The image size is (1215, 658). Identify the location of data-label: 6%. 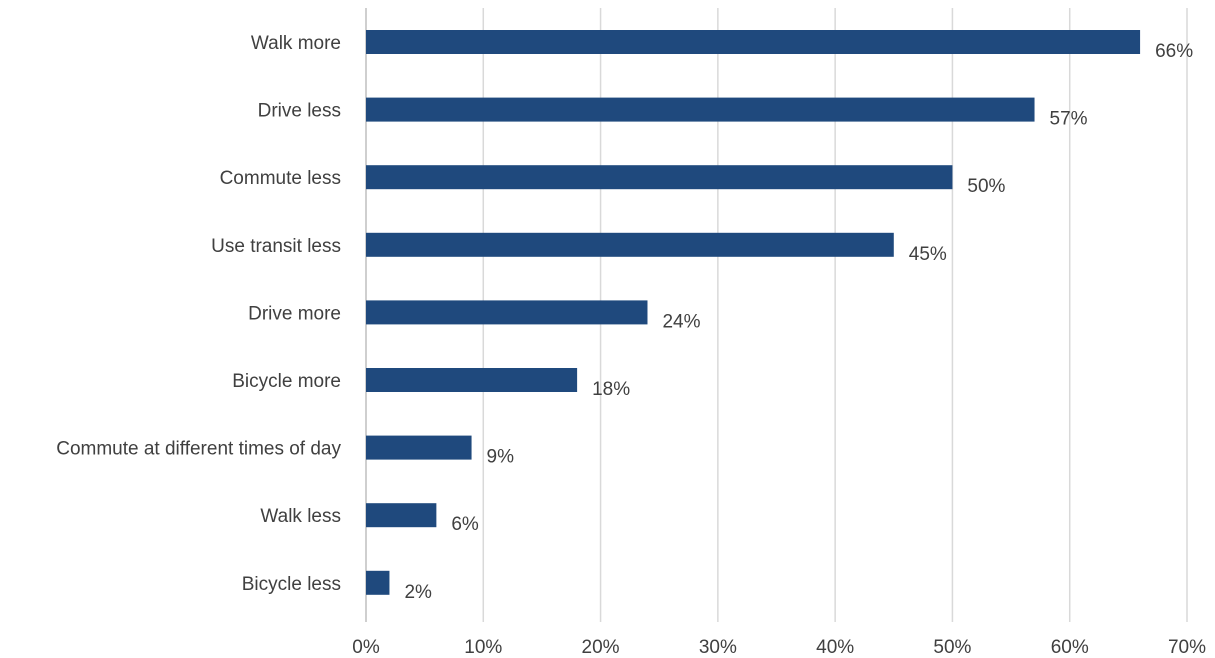
(465, 524).